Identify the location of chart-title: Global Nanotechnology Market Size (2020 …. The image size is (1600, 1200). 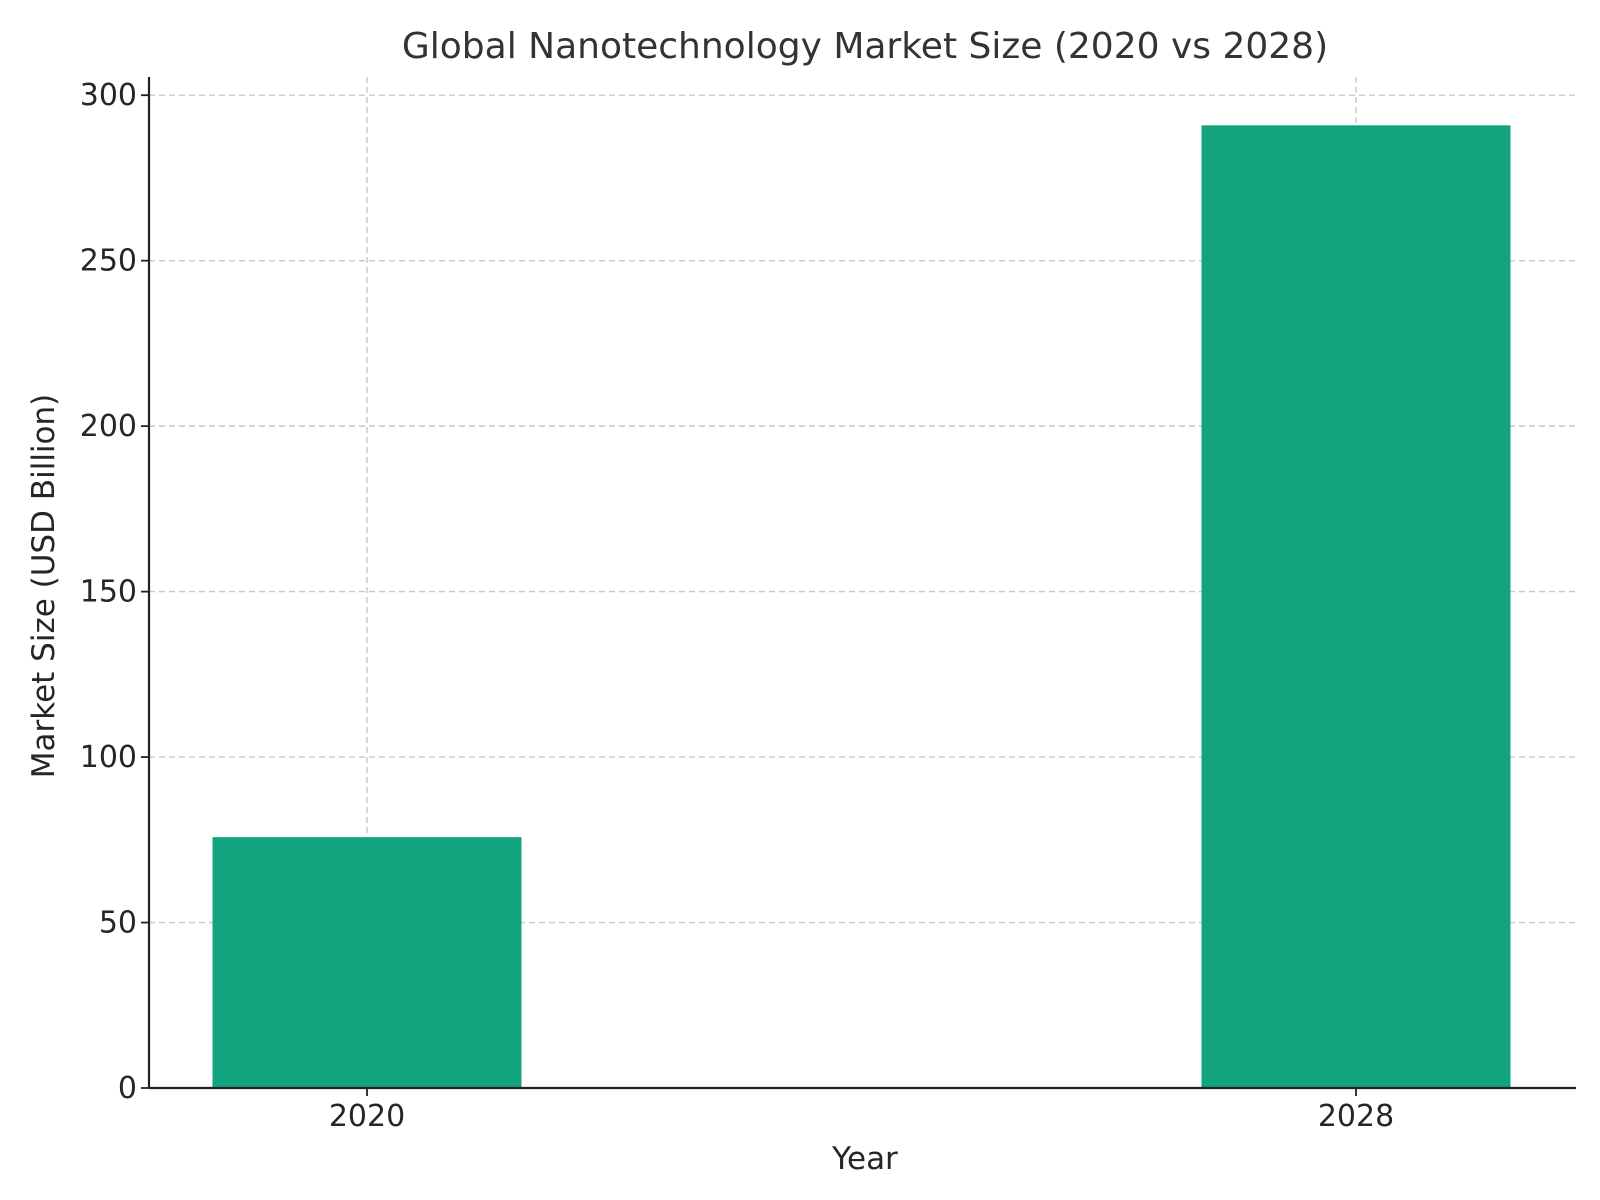
(865, 46).